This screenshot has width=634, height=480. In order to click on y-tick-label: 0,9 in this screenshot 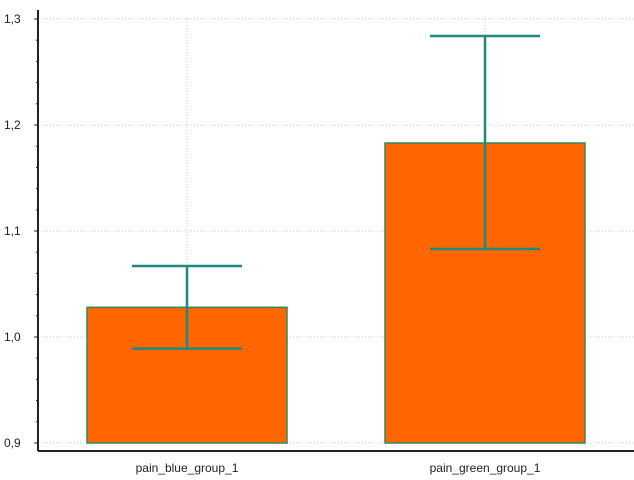, I will do `click(12, 443)`.